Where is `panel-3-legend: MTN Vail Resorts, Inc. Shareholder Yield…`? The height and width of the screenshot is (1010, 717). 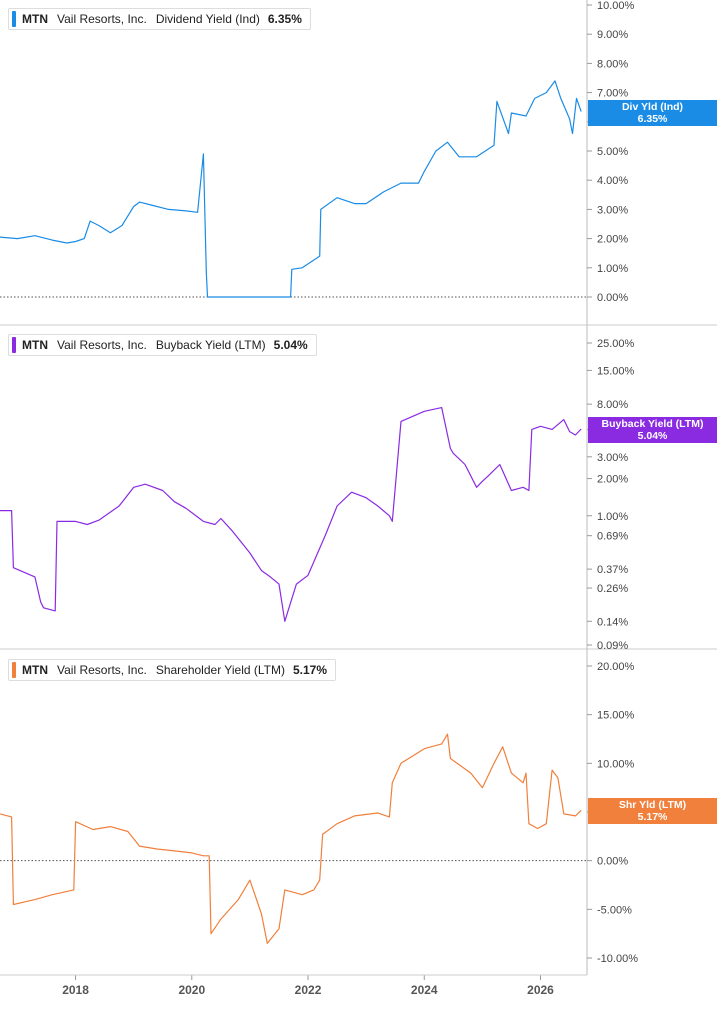
panel-3-legend: MTN Vail Resorts, Inc. Shareholder Yield… is located at coordinates (172, 670).